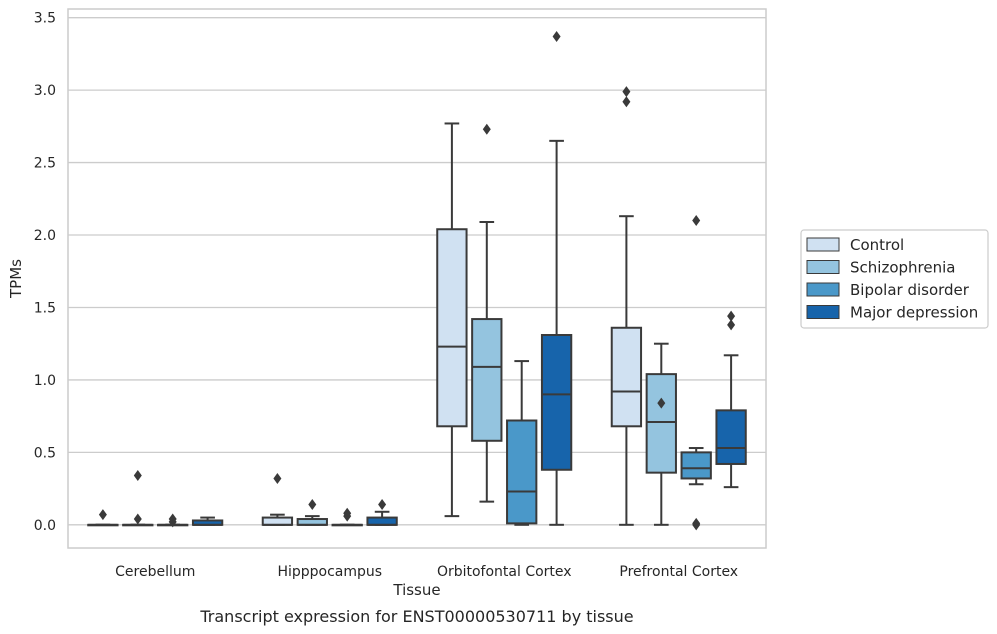 This screenshot has height=634, width=997. I want to click on y-tick-label: 3.0, so click(45, 91).